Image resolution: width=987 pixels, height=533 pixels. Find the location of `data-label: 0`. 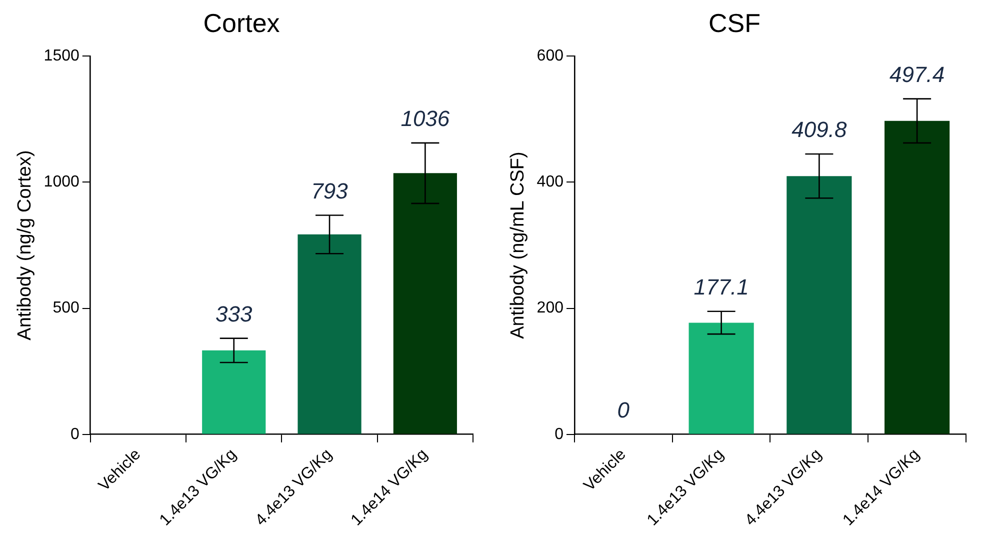

data-label: 0 is located at coordinates (623, 409).